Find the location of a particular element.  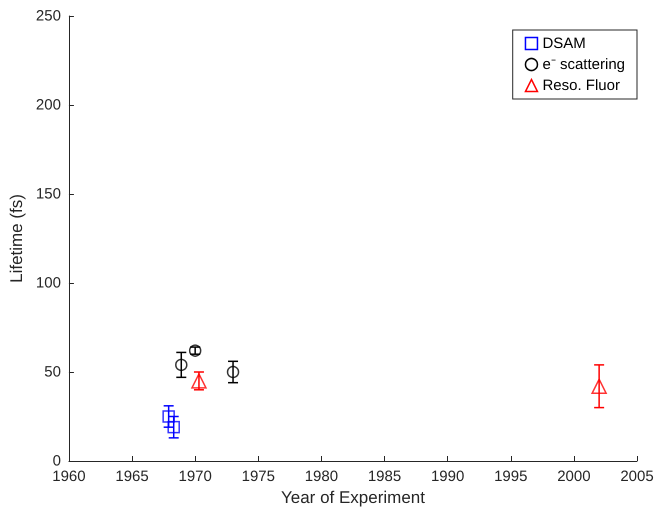

x-tick-label: 1970 is located at coordinates (195, 476).